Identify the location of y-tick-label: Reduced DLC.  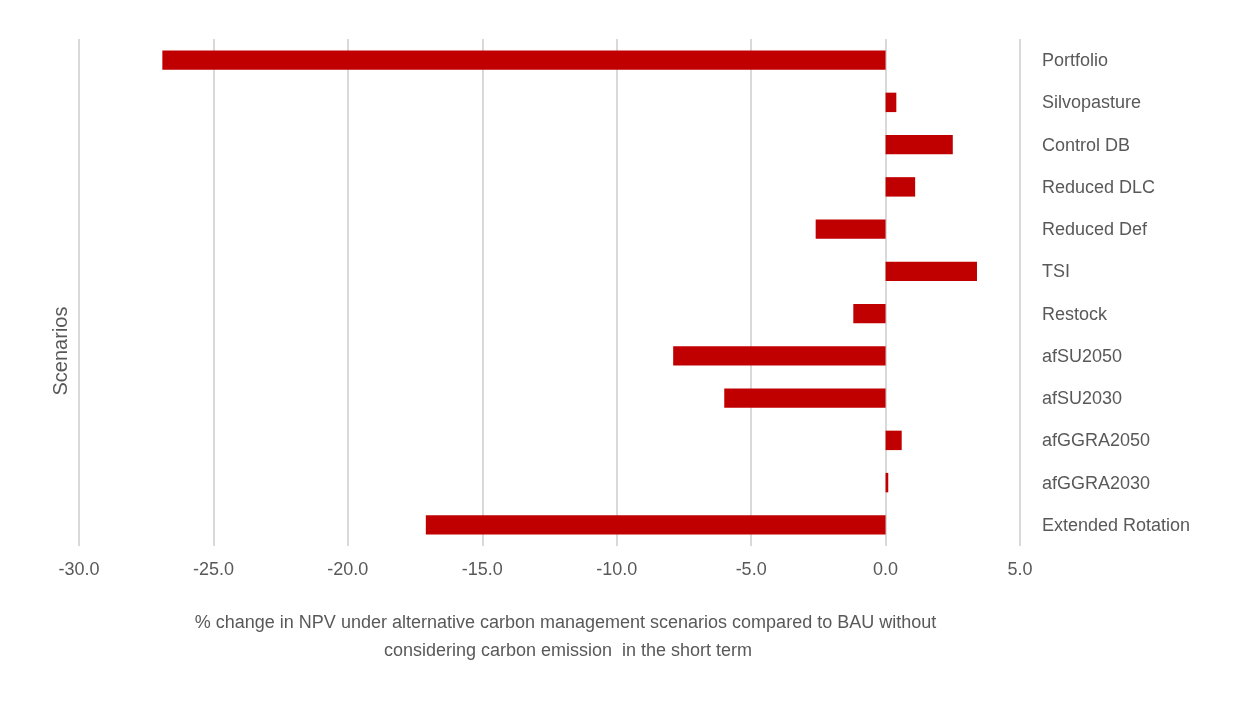
(1099, 186).